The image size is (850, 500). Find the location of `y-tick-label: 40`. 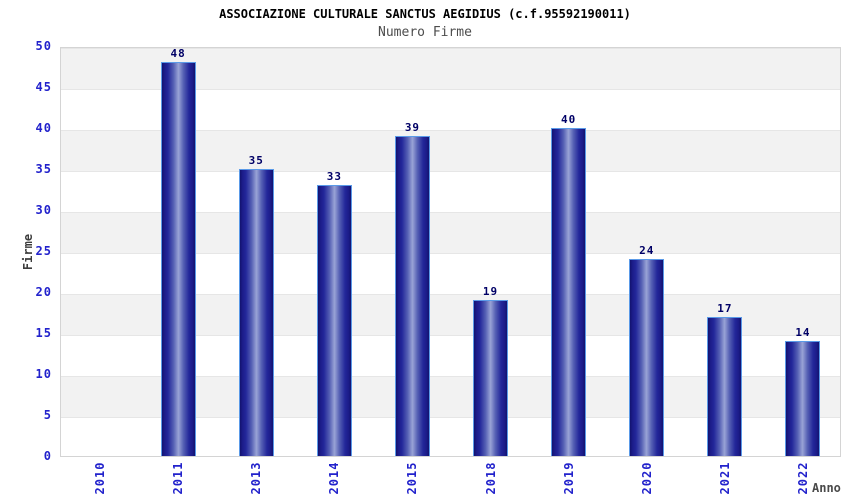

y-tick-label: 40 is located at coordinates (43, 128).